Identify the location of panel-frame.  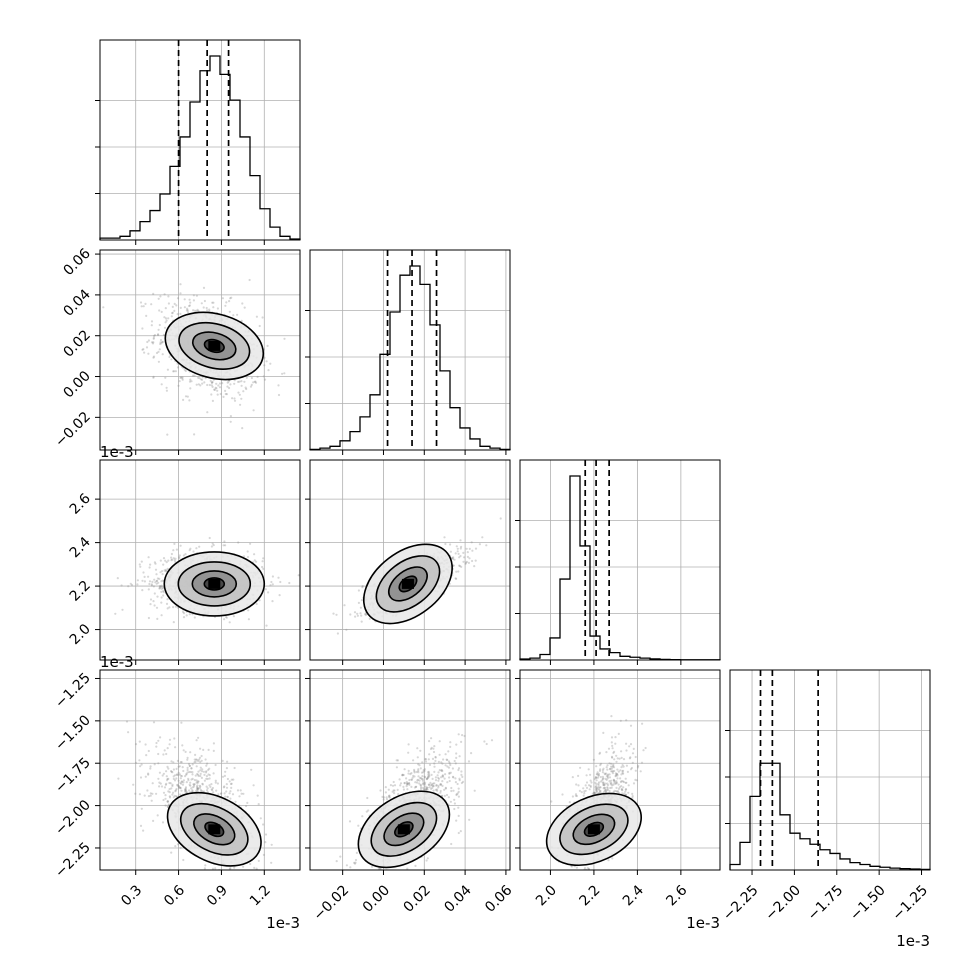
(410, 350).